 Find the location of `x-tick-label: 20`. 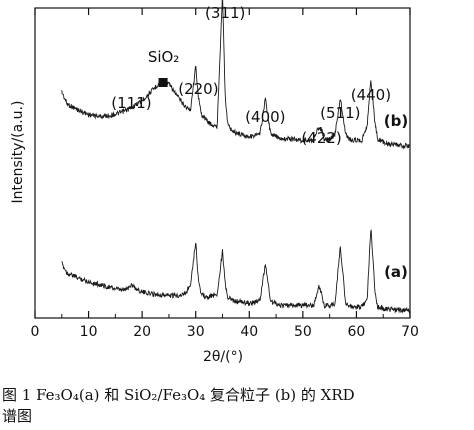

x-tick-label: 20 is located at coordinates (142, 332).